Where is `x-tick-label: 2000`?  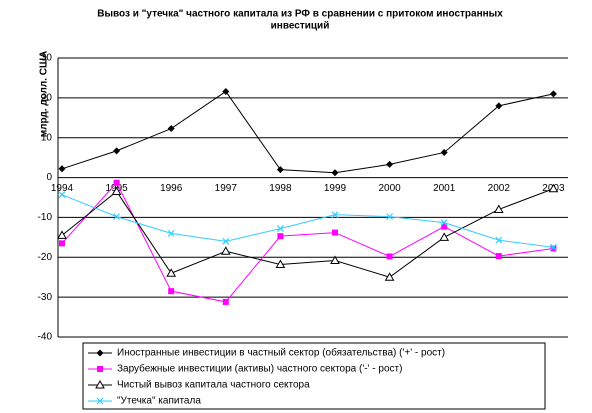 x-tick-label: 2000 is located at coordinates (389, 188).